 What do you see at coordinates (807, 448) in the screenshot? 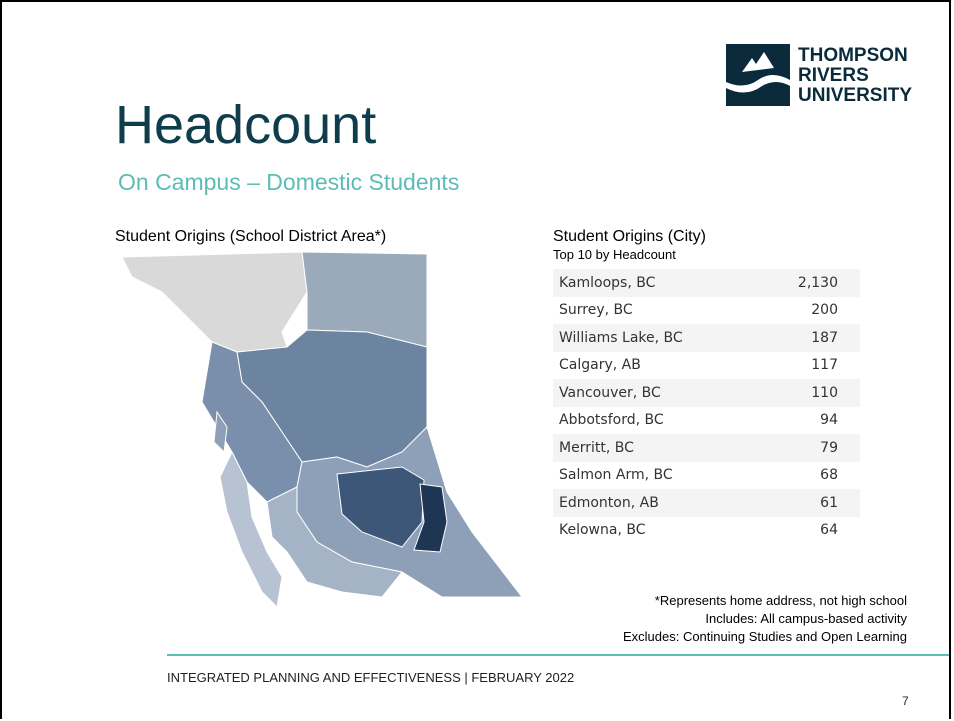
I see `headcount: 79` at bounding box center [807, 448].